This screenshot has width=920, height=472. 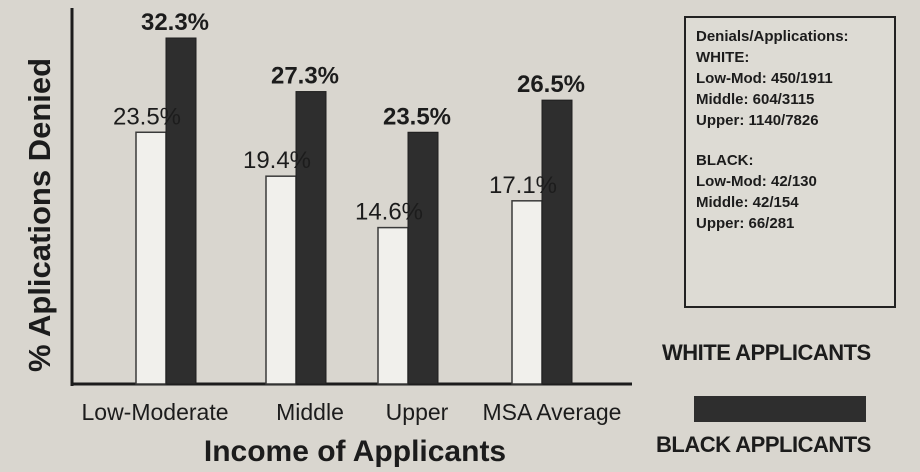 What do you see at coordinates (745, 223) in the screenshot?
I see `notes-black-row: Upper: 66/281` at bounding box center [745, 223].